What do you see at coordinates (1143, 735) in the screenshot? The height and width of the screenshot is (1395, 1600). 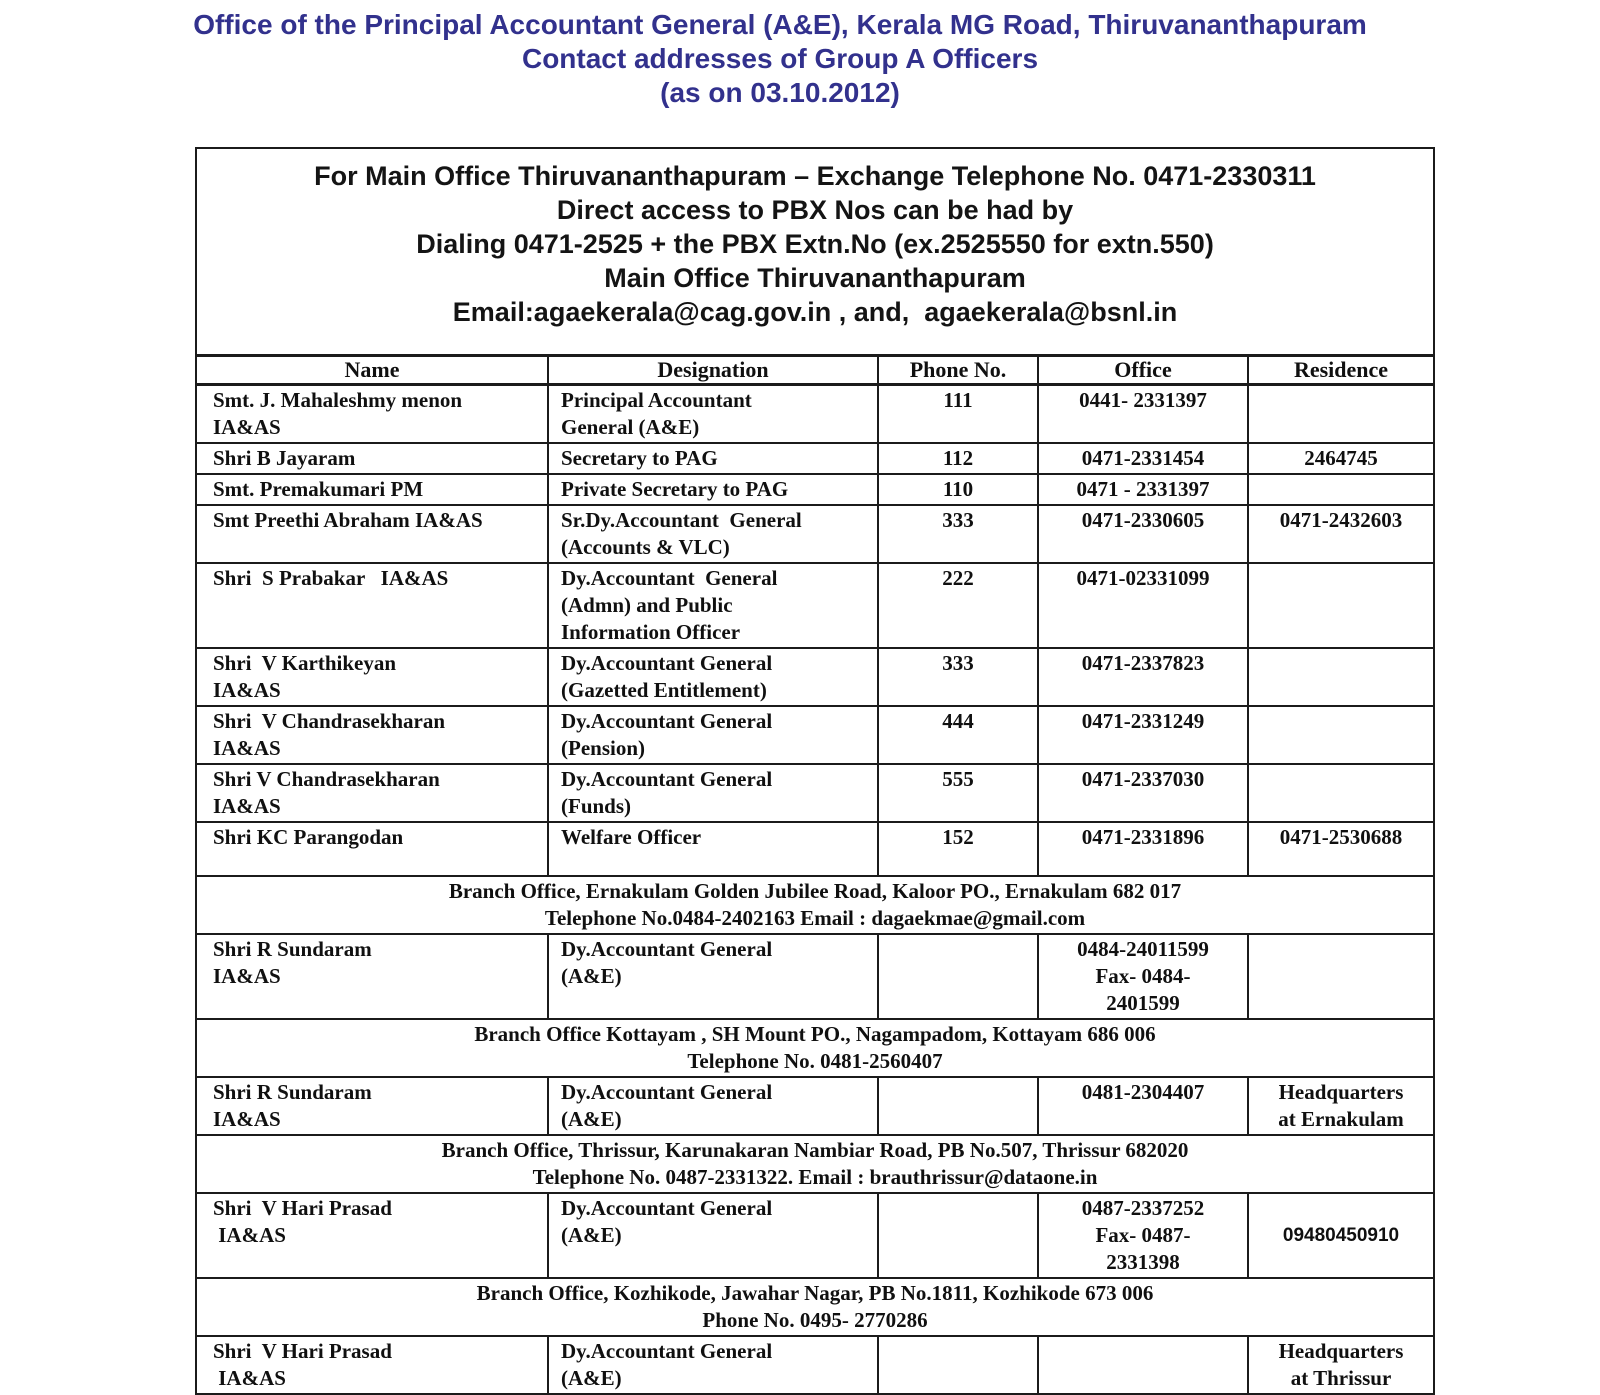 I see `office-cell: 0471-2331249` at bounding box center [1143, 735].